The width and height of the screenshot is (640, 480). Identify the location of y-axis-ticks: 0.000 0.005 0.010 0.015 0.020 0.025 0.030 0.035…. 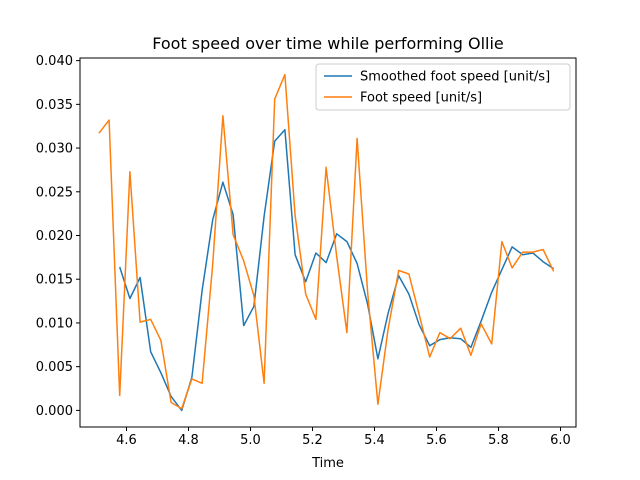
(58, 236).